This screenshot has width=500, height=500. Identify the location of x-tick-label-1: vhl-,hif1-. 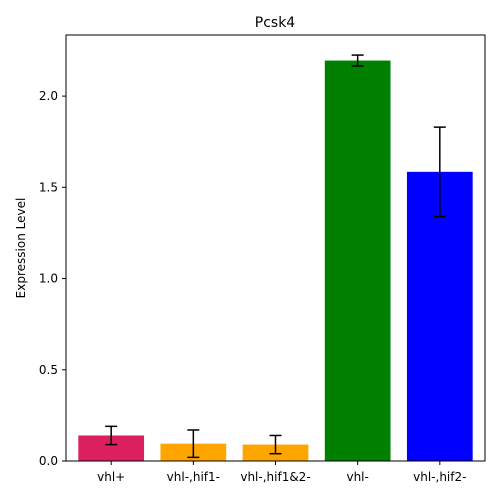
(193, 477).